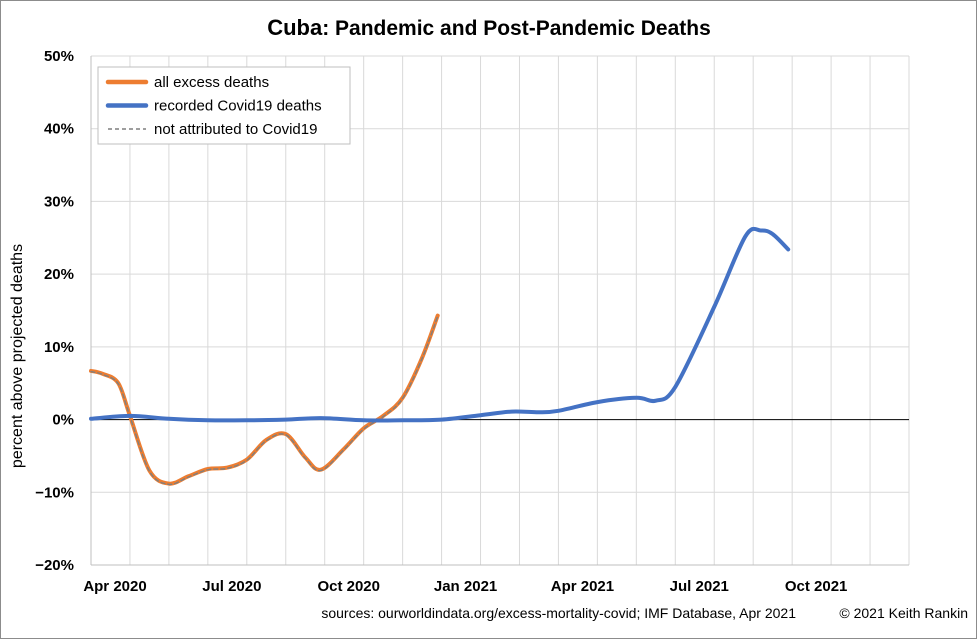 Image resolution: width=977 pixels, height=640 pixels. I want to click on chart-title: Cuba: Pandemic and Post-Pandemic Deaths, so click(489, 27).